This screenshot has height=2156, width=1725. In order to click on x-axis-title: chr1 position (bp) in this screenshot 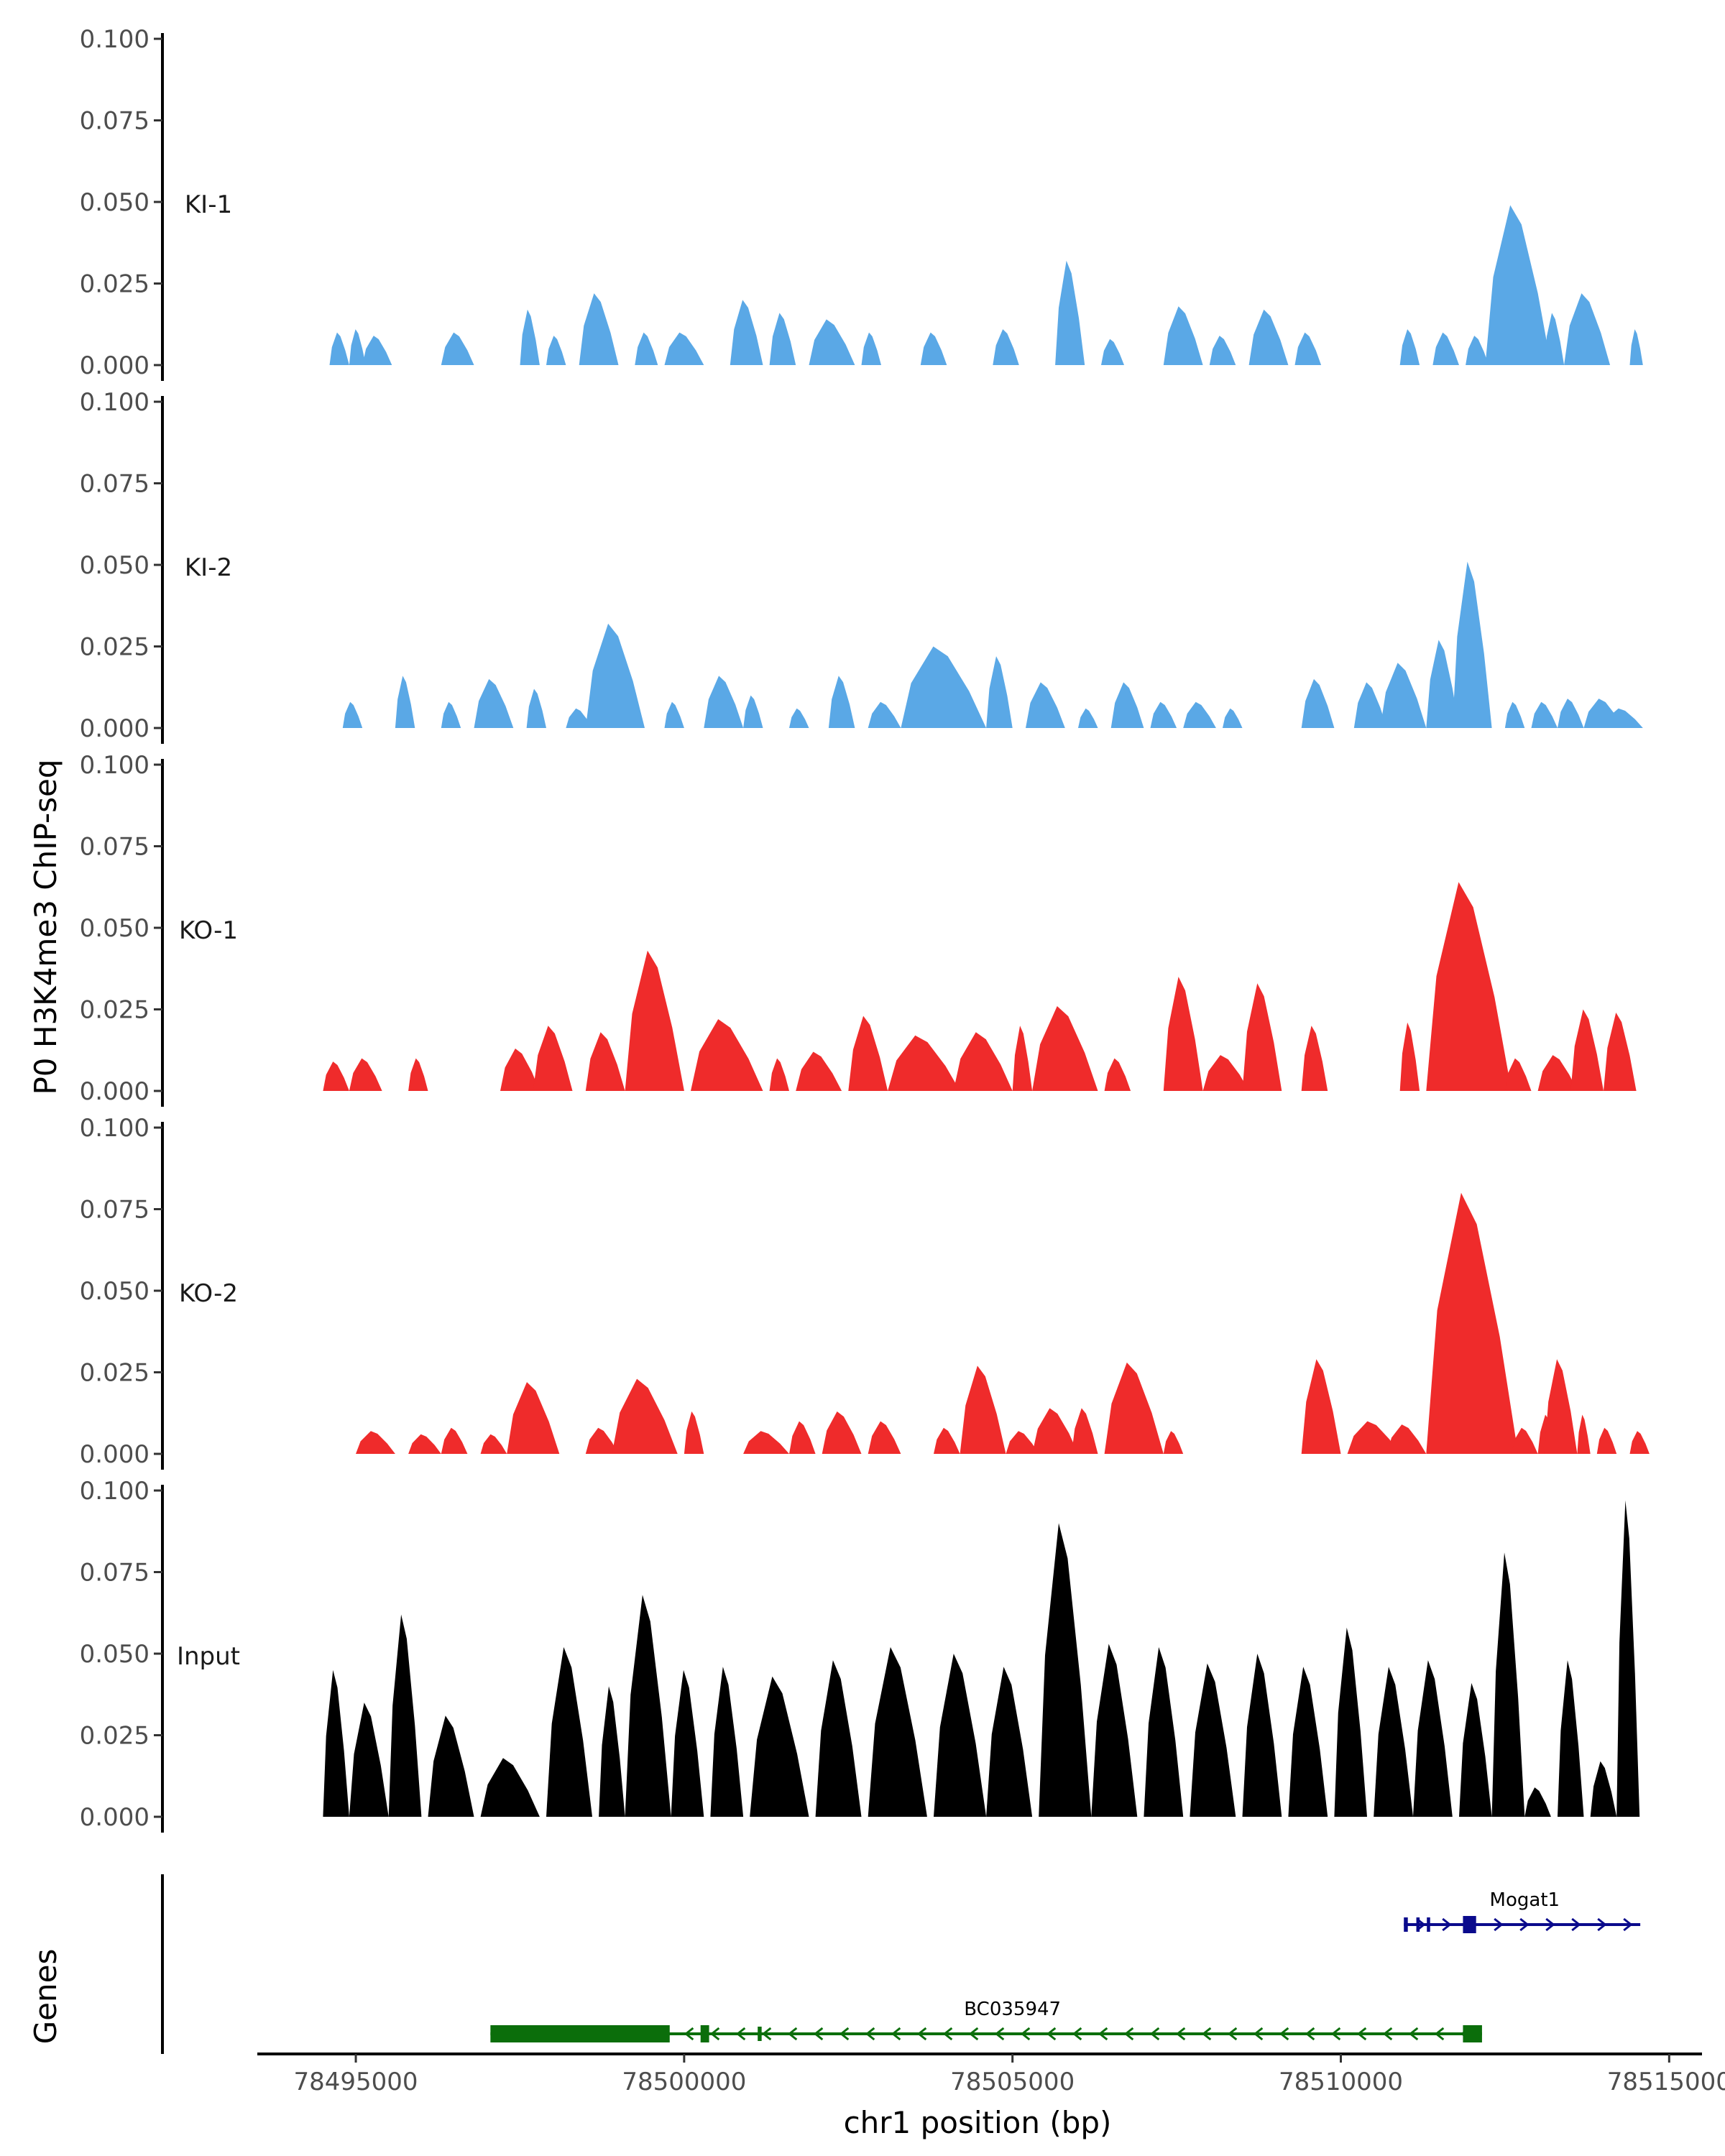, I will do `click(978, 2122)`.